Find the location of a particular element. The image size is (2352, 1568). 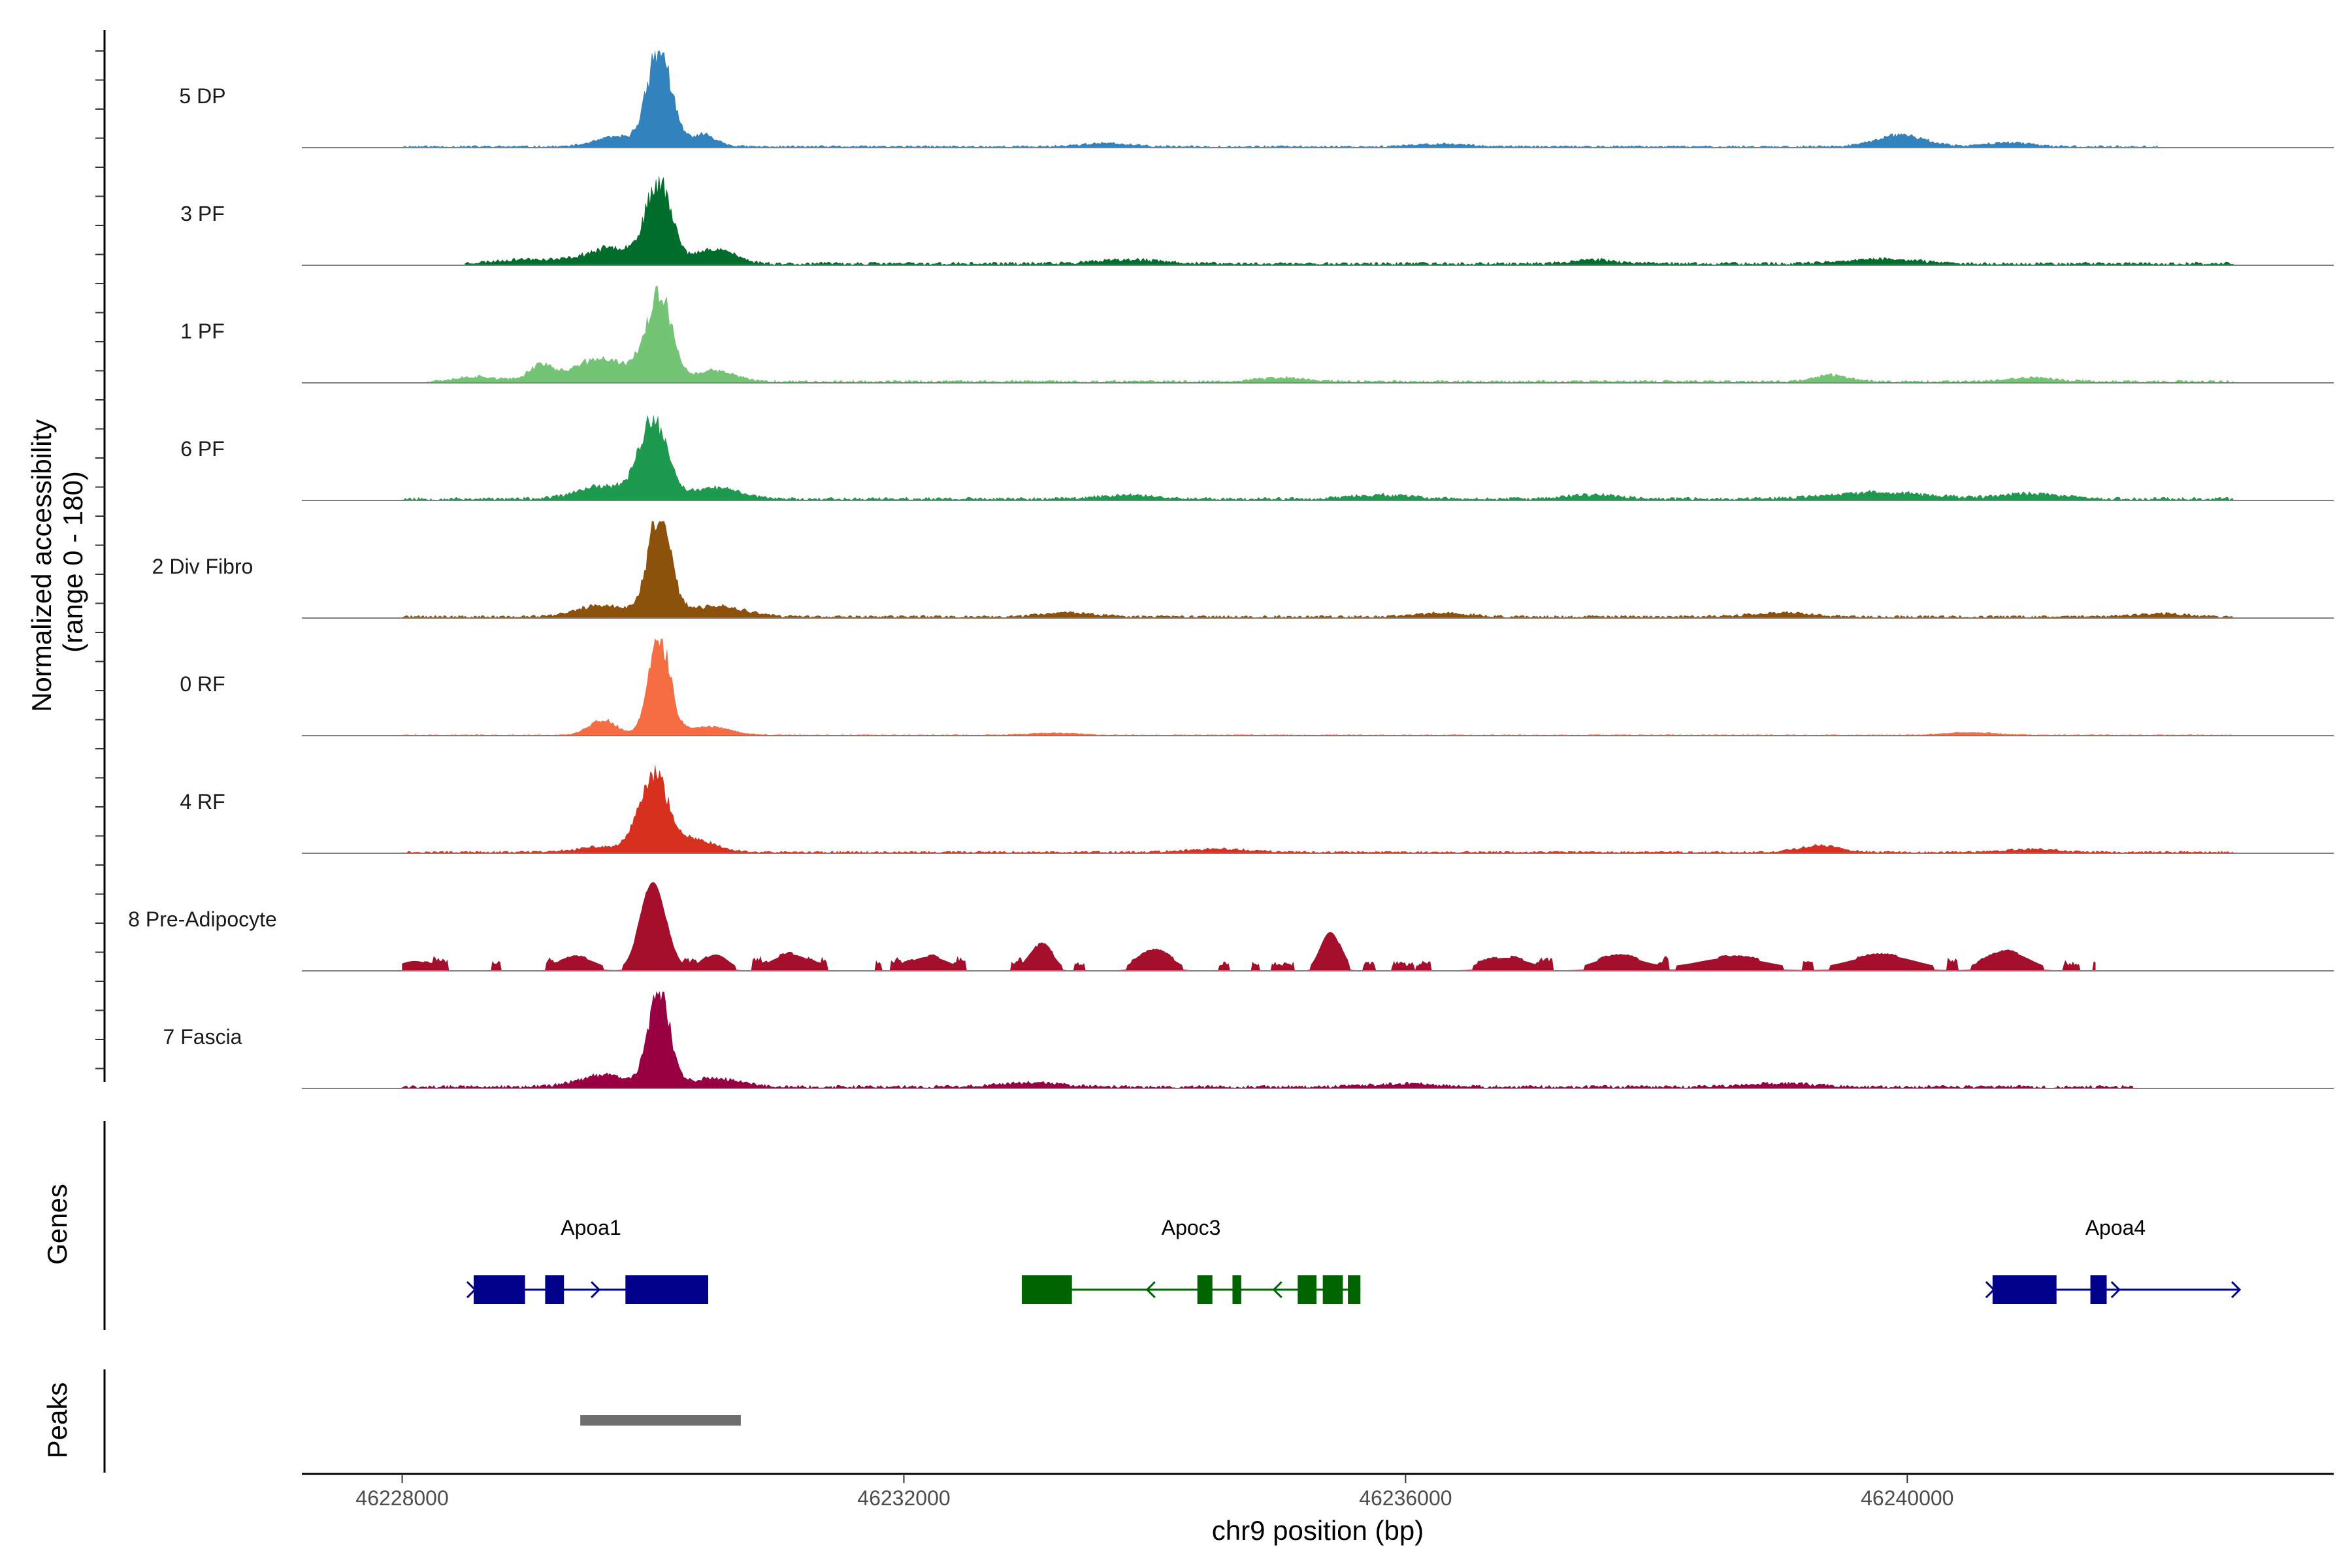

track-5-dp: 5 DP is located at coordinates (1256, 99).